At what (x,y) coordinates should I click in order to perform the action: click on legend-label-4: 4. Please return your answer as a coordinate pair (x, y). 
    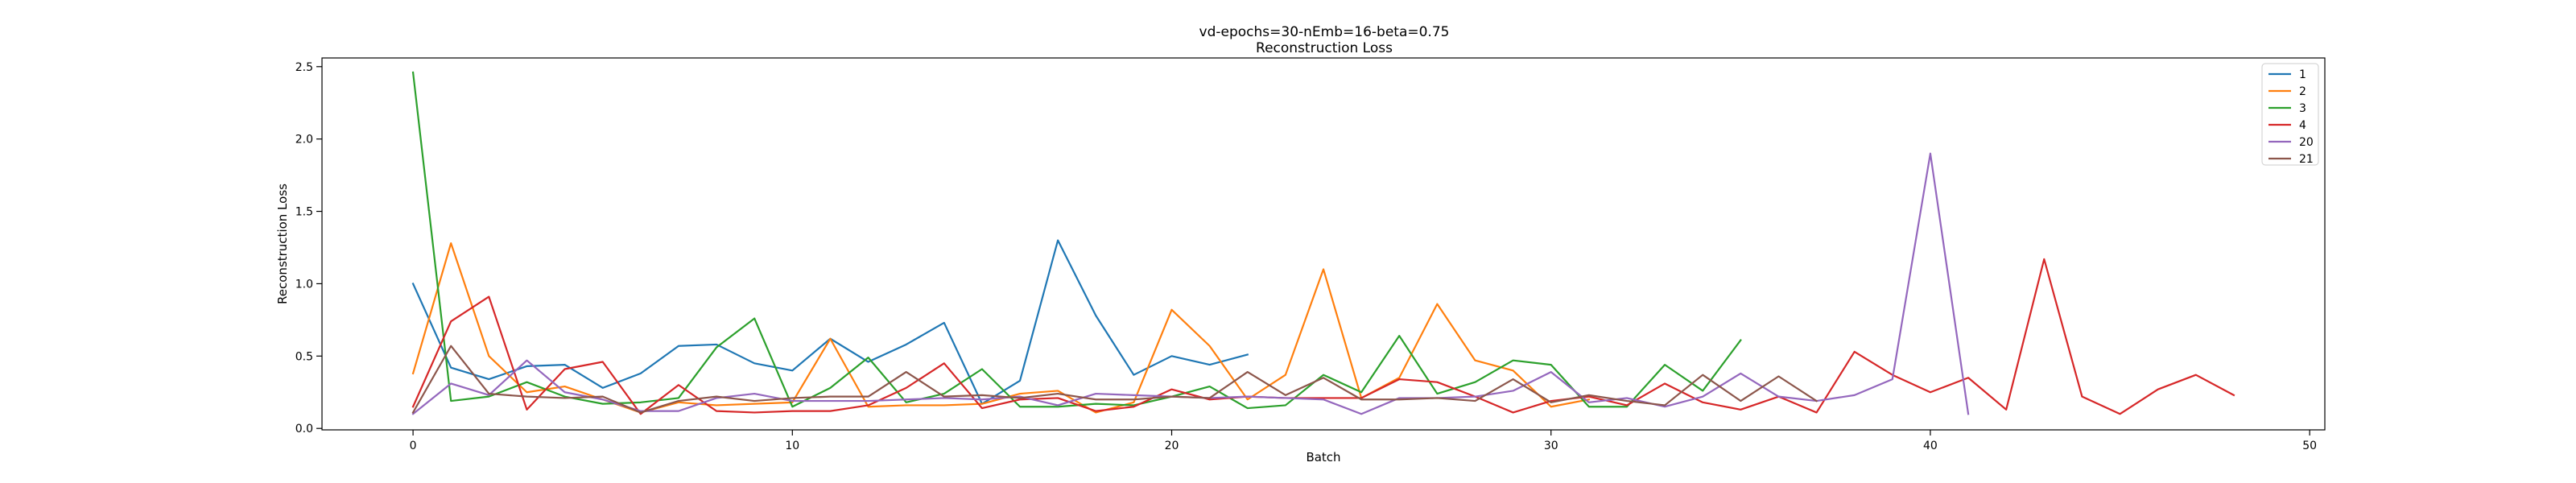
    Looking at the image, I should click on (2302, 126).